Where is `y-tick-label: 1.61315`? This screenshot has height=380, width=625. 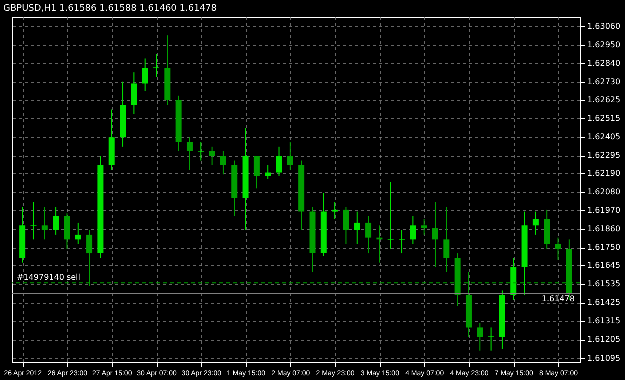
y-tick-label: 1.61315 is located at coordinates (604, 321).